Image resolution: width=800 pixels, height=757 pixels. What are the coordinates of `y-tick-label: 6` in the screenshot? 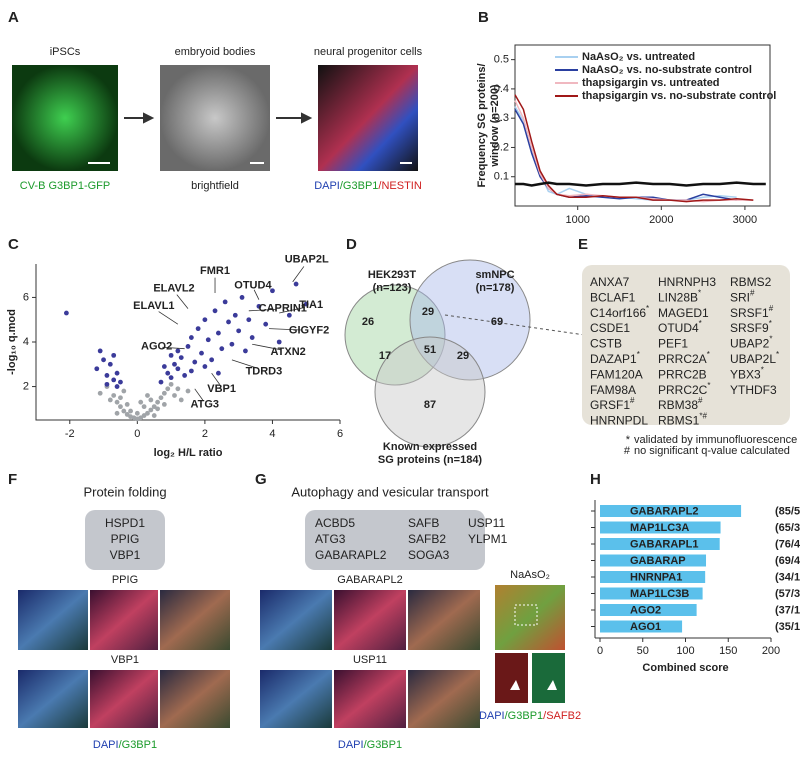 It's located at (26, 297).